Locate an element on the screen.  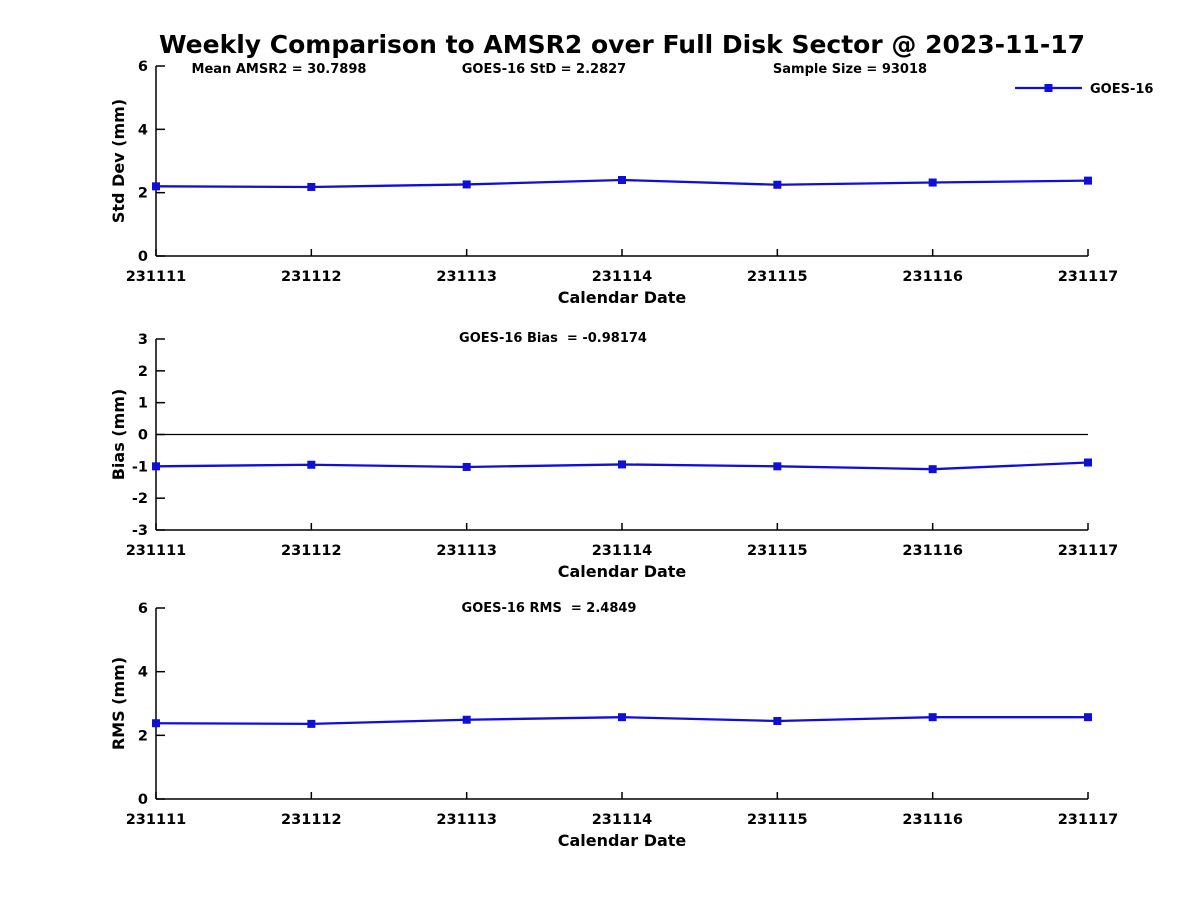
y-tick-label: -3 is located at coordinates (140, 531).